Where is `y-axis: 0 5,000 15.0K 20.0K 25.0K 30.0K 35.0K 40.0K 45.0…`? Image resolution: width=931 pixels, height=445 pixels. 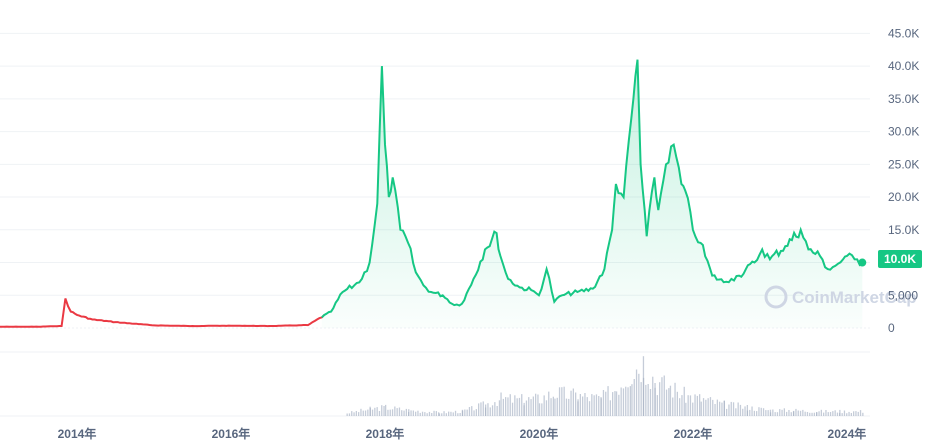
y-axis: 0 5,000 15.0K 20.0K 25.0K 30.0K 35.0K 40.0K 45.0… is located at coordinates (903, 180).